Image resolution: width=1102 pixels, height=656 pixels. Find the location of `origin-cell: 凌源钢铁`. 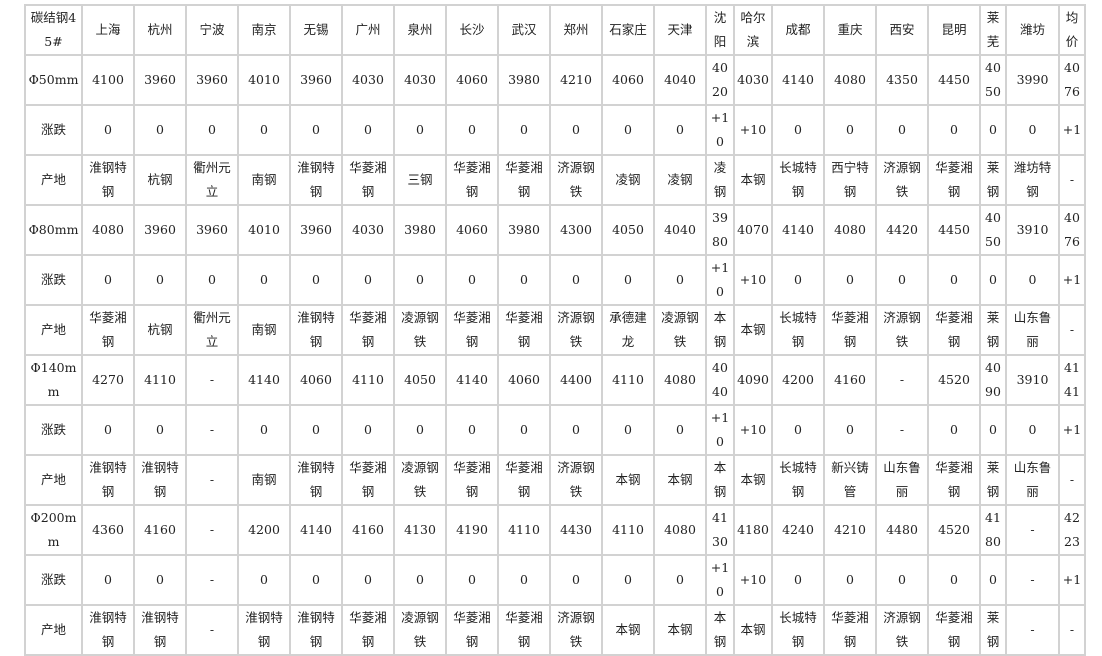

origin-cell: 凌源钢铁 is located at coordinates (420, 330).